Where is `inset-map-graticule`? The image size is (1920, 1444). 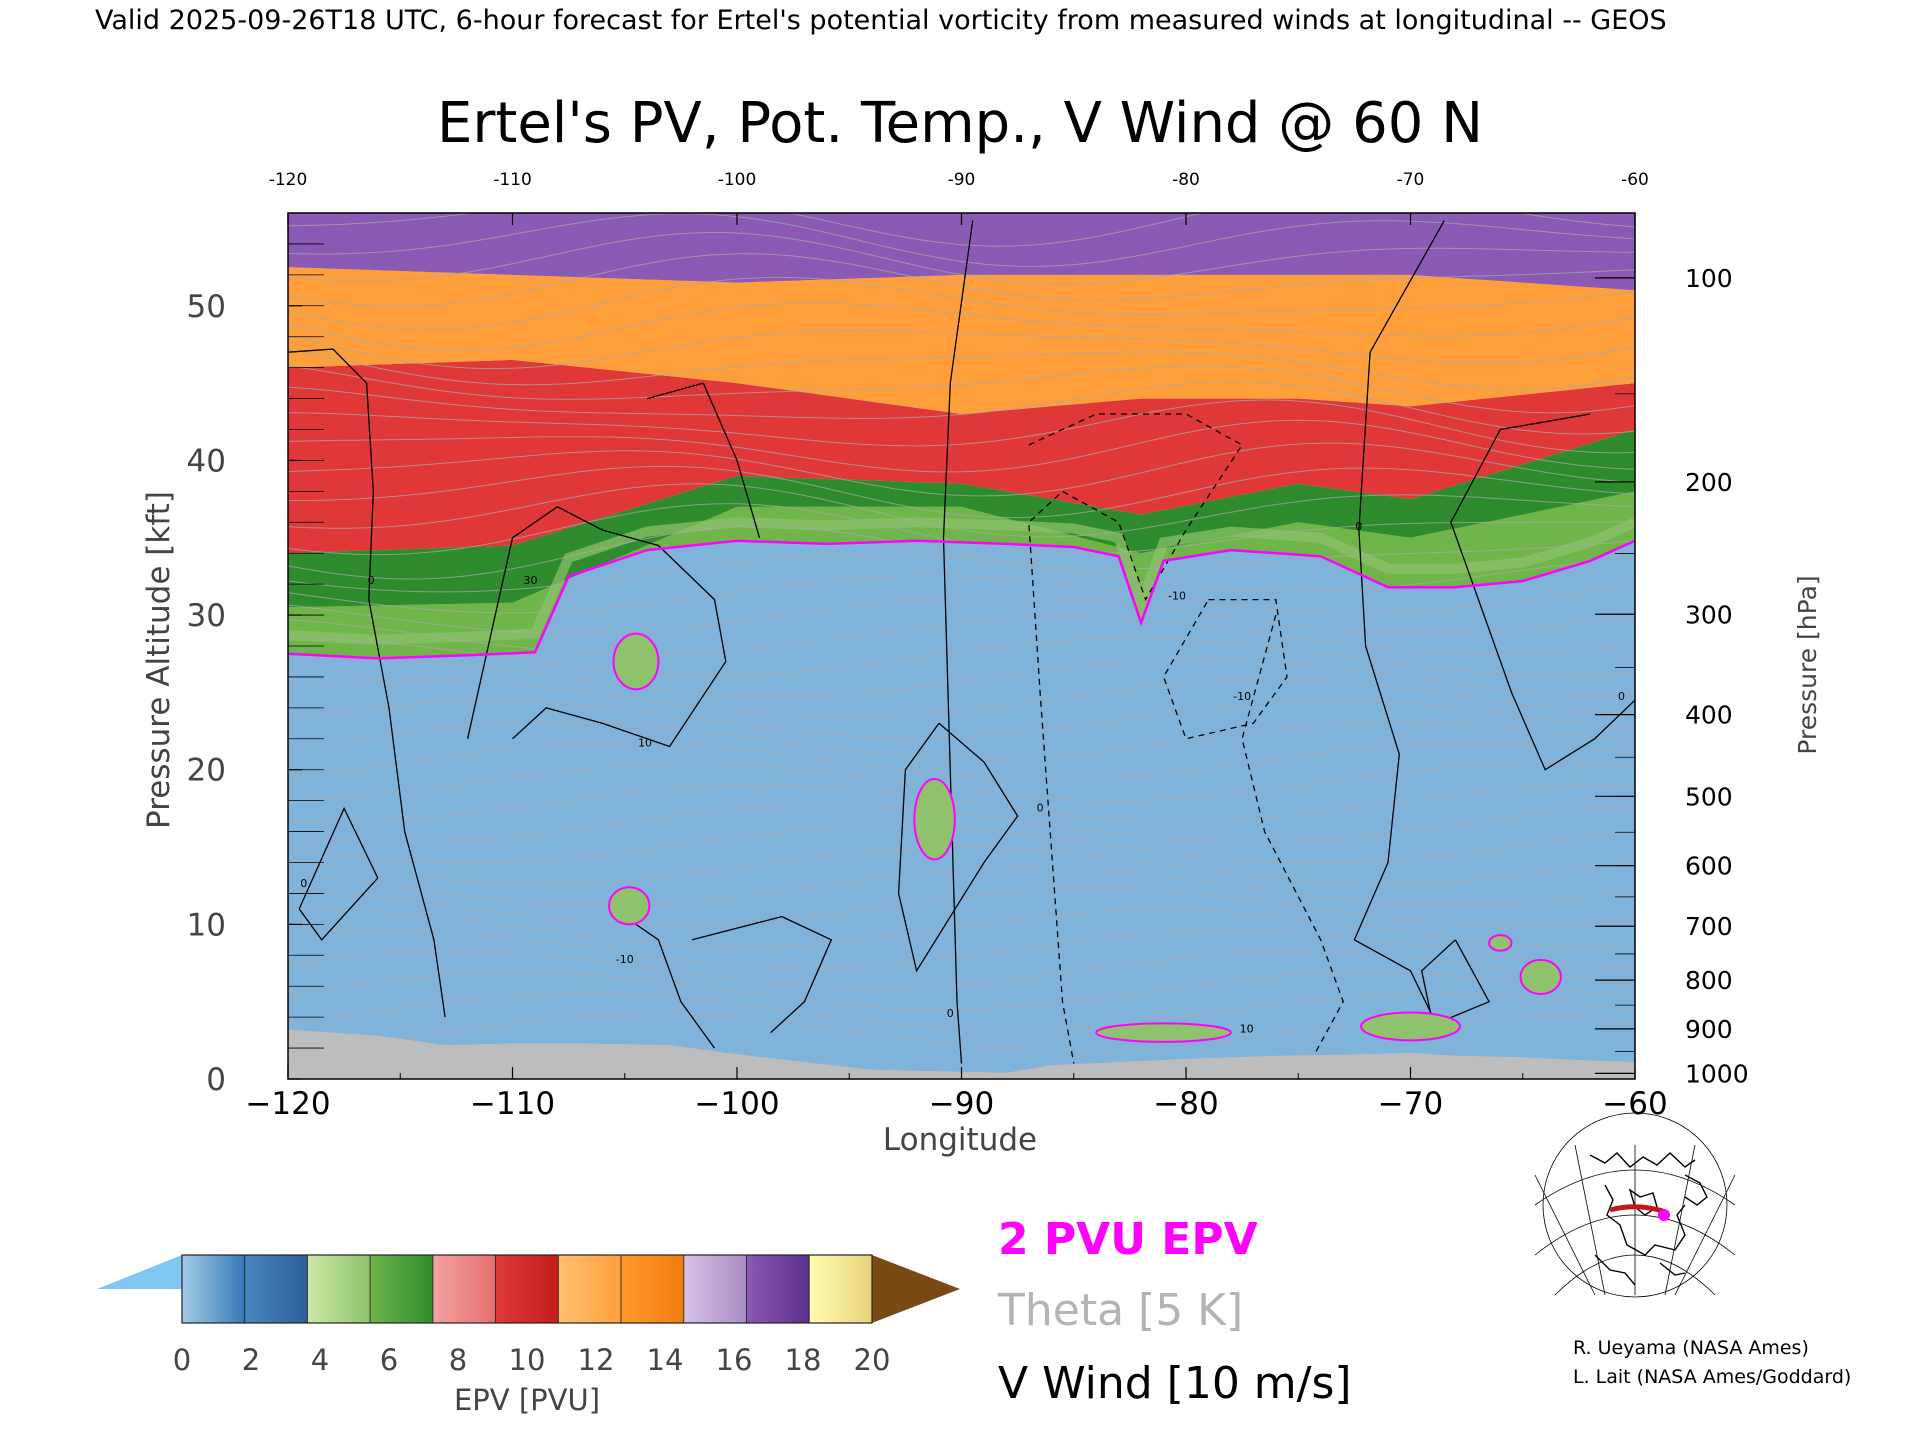
inset-map-graticule is located at coordinates (1635, 1205).